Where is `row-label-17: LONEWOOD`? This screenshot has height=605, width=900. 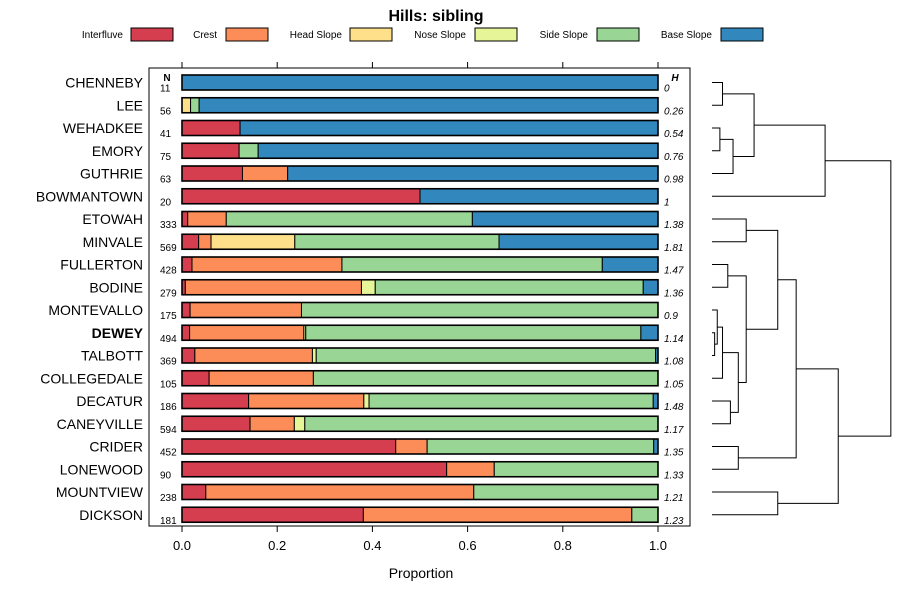 row-label-17: LONEWOOD is located at coordinates (101, 469).